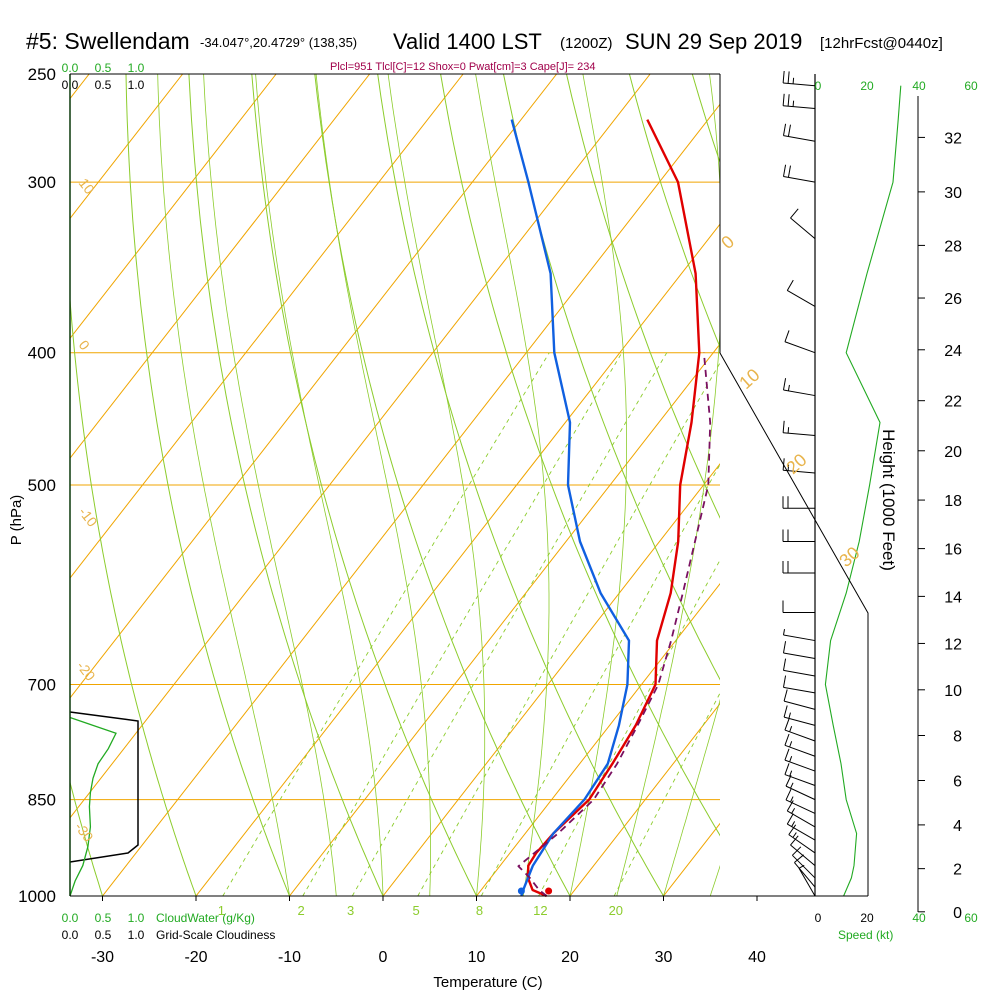 Image resolution: width=1000 pixels, height=1000 pixels. I want to click on cloud-water-tick-top: 0.5, so click(103, 68).